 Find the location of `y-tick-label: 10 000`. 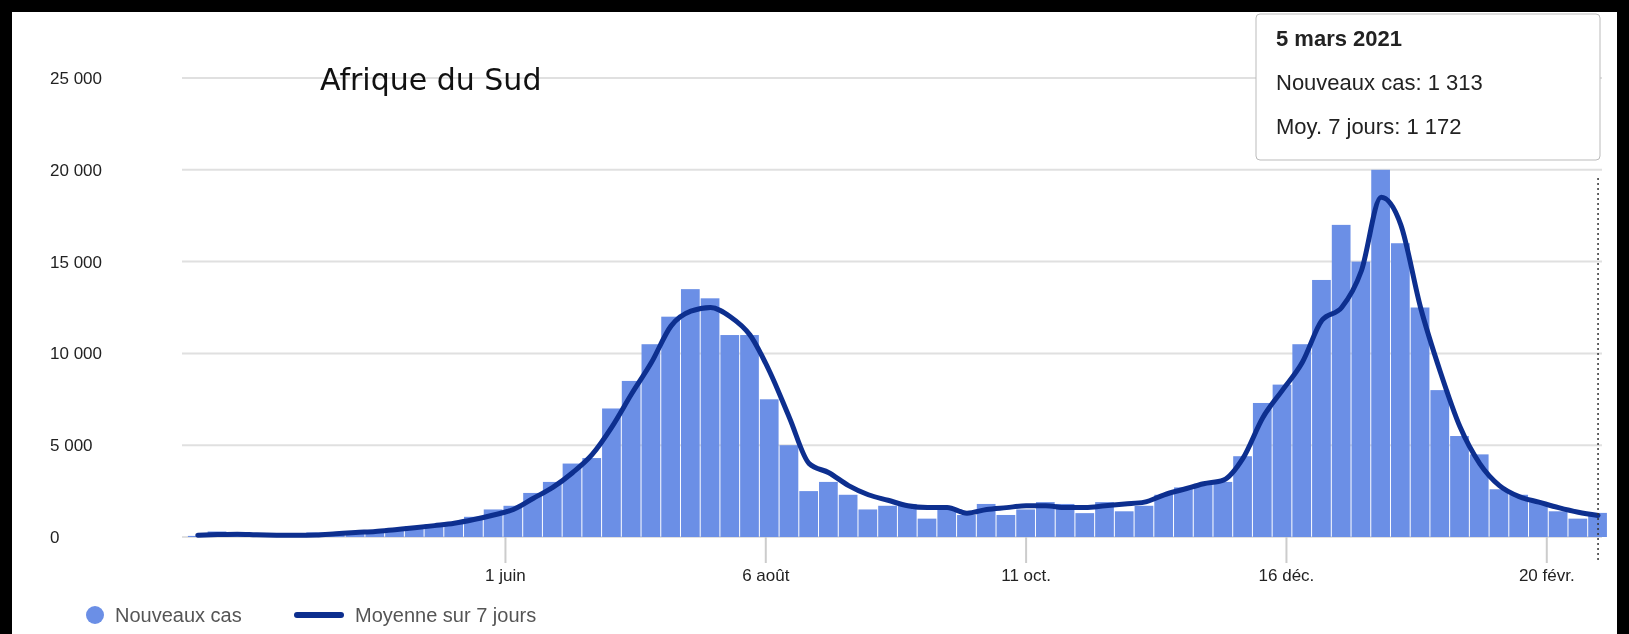

y-tick-label: 10 000 is located at coordinates (76, 354).